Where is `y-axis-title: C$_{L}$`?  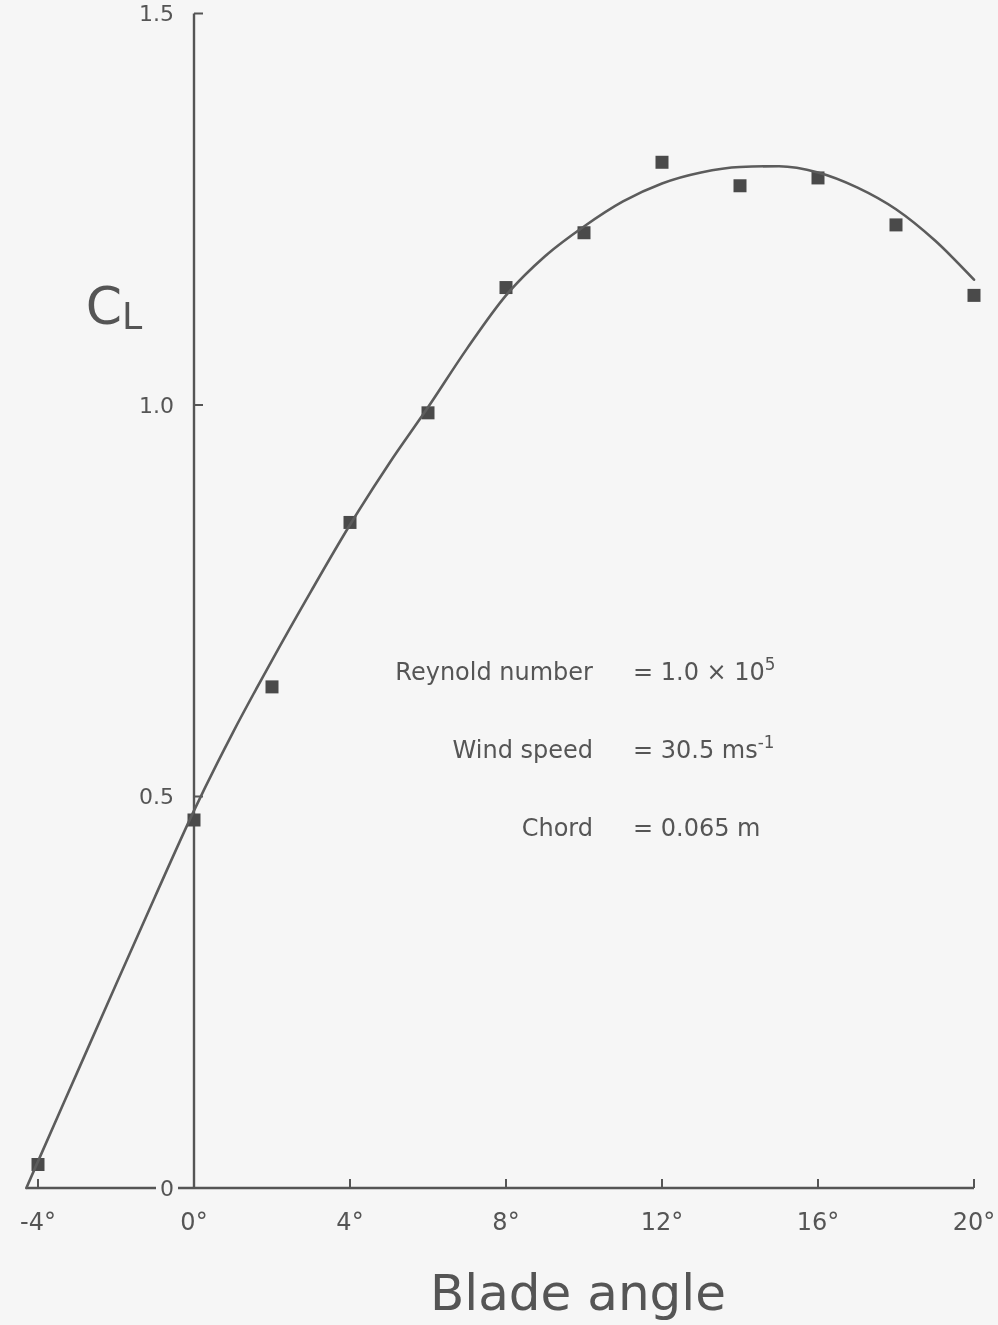 y-axis-title: C$_{L}$ is located at coordinates (114, 307).